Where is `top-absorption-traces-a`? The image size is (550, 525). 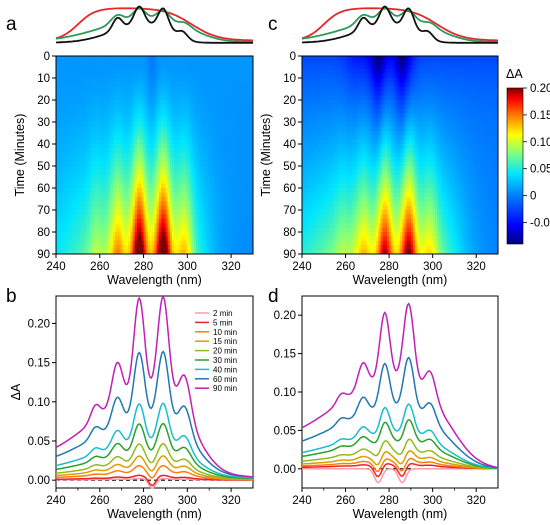
top-absorption-traces-a is located at coordinates (154, 24).